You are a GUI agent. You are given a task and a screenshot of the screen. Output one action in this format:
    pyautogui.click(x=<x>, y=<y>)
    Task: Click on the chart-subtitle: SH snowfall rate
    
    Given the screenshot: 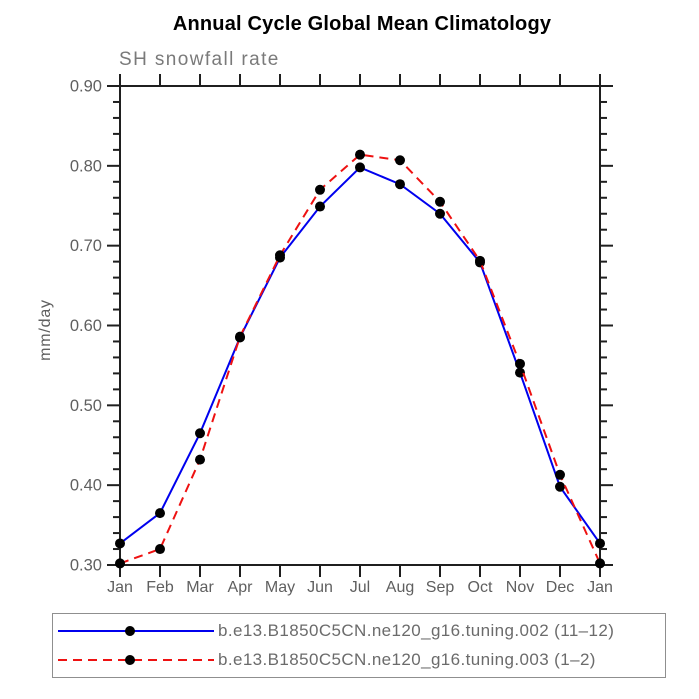 What is the action you would take?
    pyautogui.click(x=199, y=59)
    